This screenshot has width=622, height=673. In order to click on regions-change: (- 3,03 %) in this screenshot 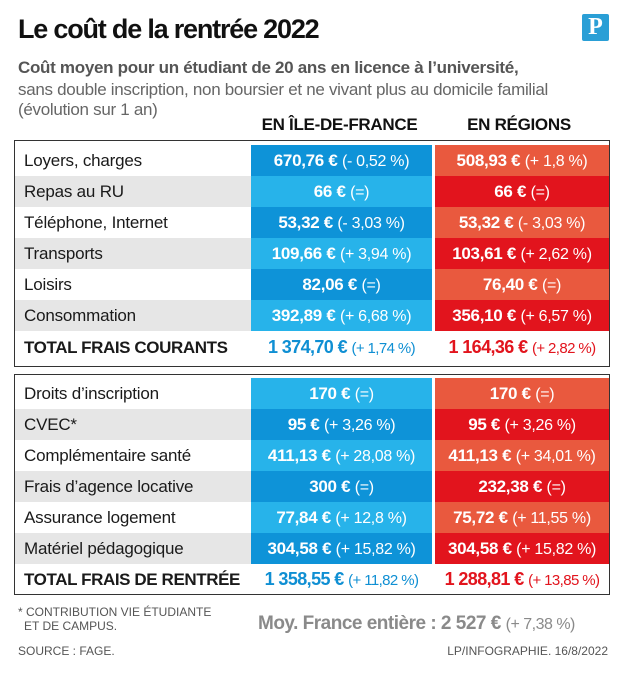, I will do `click(551, 223)`.